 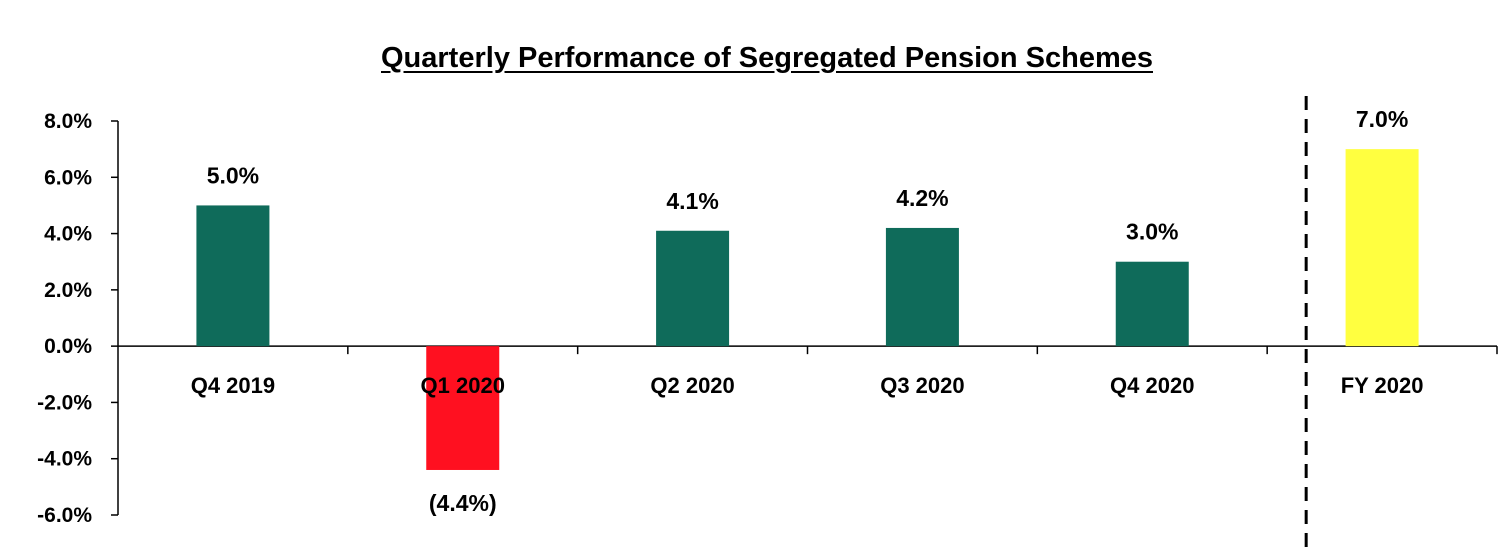 What do you see at coordinates (922, 385) in the screenshot?
I see `category-label: Q3 2020` at bounding box center [922, 385].